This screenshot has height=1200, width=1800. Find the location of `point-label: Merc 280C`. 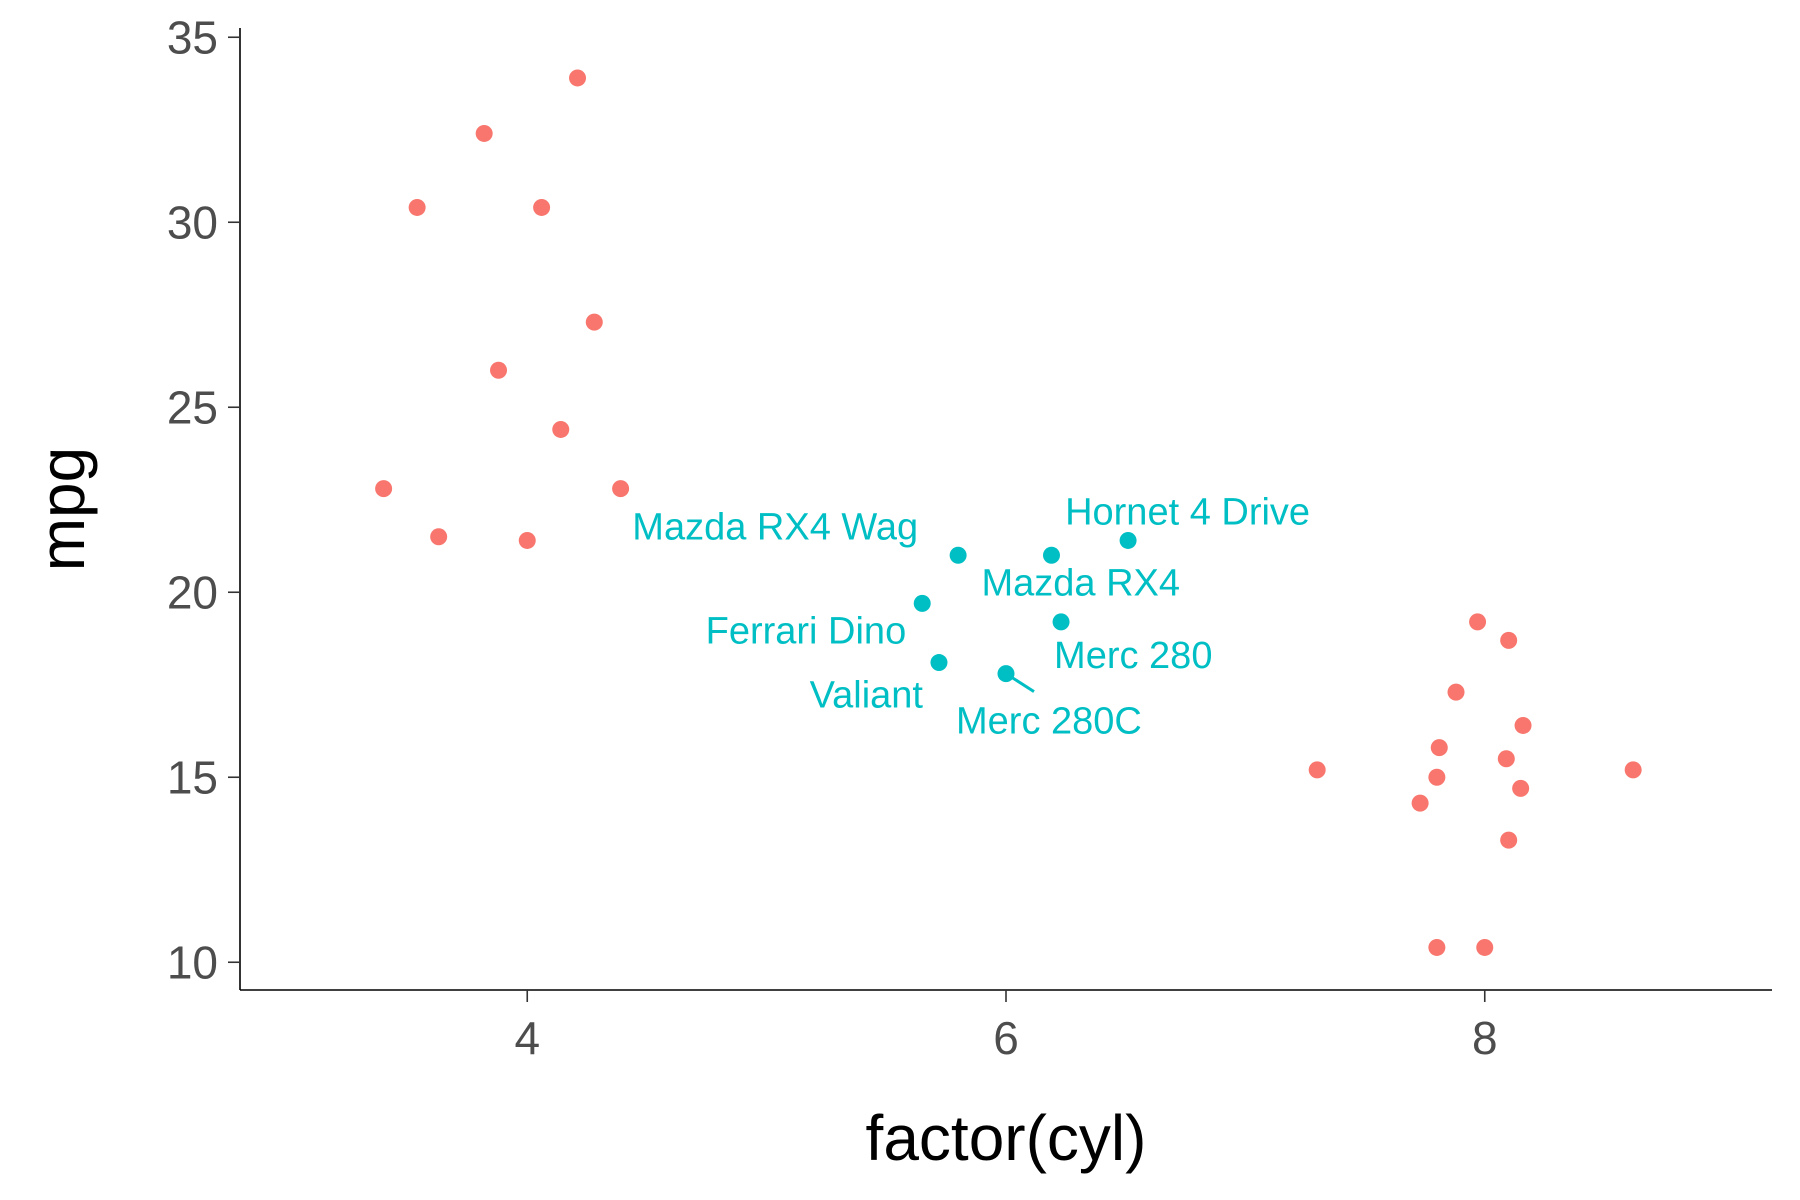

point-label: Merc 280C is located at coordinates (1049, 722).